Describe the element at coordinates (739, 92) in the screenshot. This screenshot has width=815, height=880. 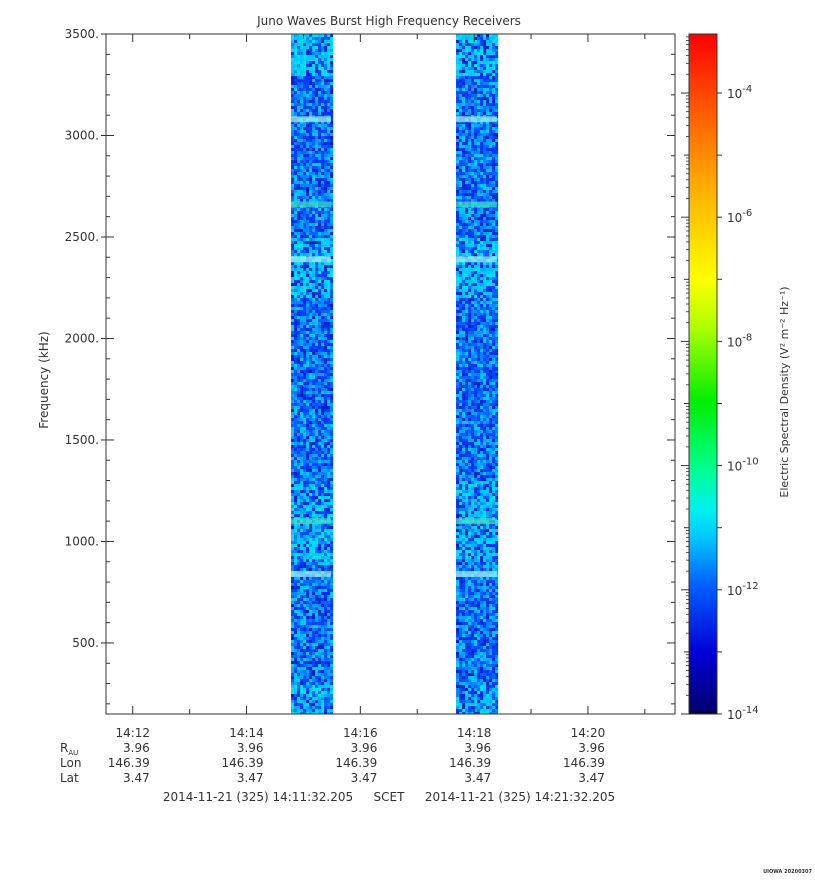
I see `colorbar-tick-label: 10⁻⁴` at that location.